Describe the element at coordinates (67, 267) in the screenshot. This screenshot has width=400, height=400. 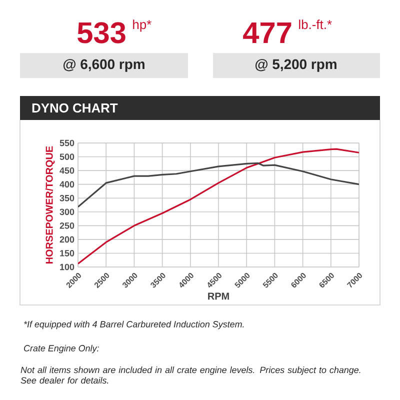
I see `y-tick-label: 100` at that location.